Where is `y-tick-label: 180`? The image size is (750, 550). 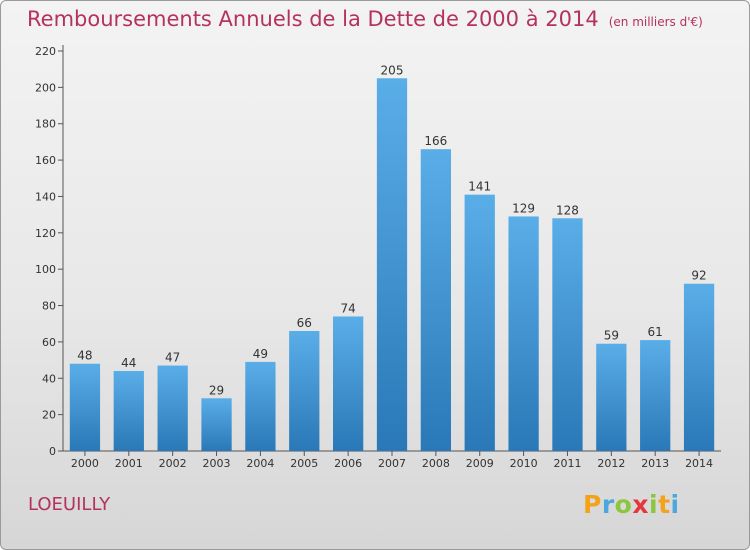
y-tick-label: 180 is located at coordinates (45, 124).